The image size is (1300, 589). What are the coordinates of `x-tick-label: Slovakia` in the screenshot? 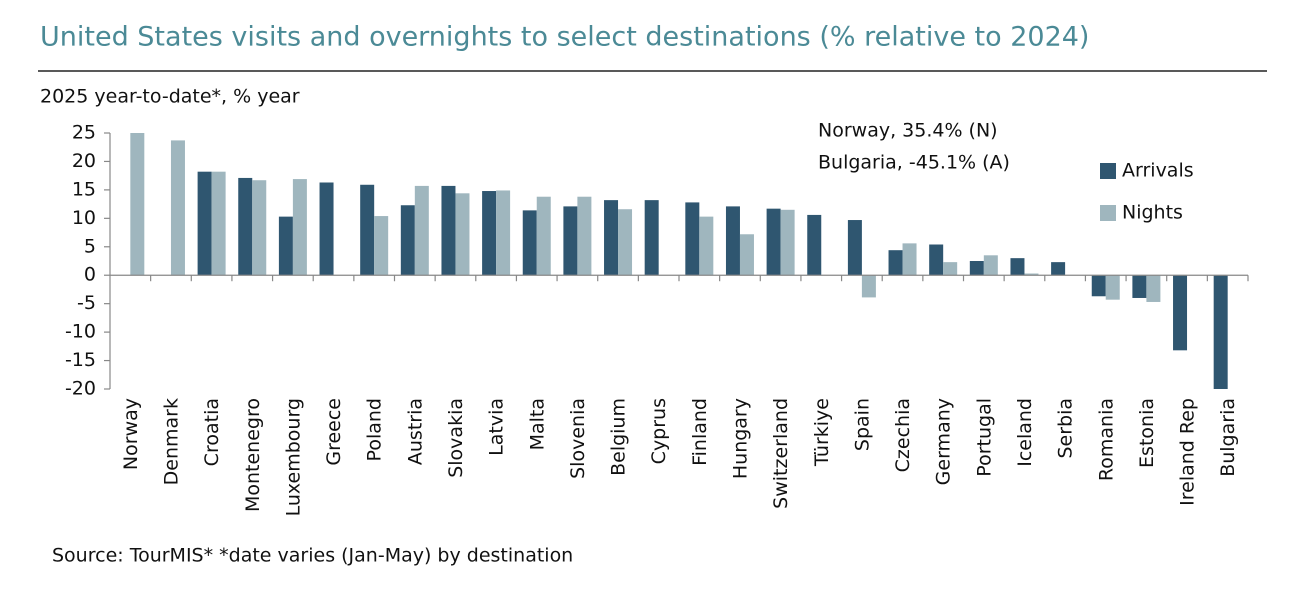 It's located at (456, 438).